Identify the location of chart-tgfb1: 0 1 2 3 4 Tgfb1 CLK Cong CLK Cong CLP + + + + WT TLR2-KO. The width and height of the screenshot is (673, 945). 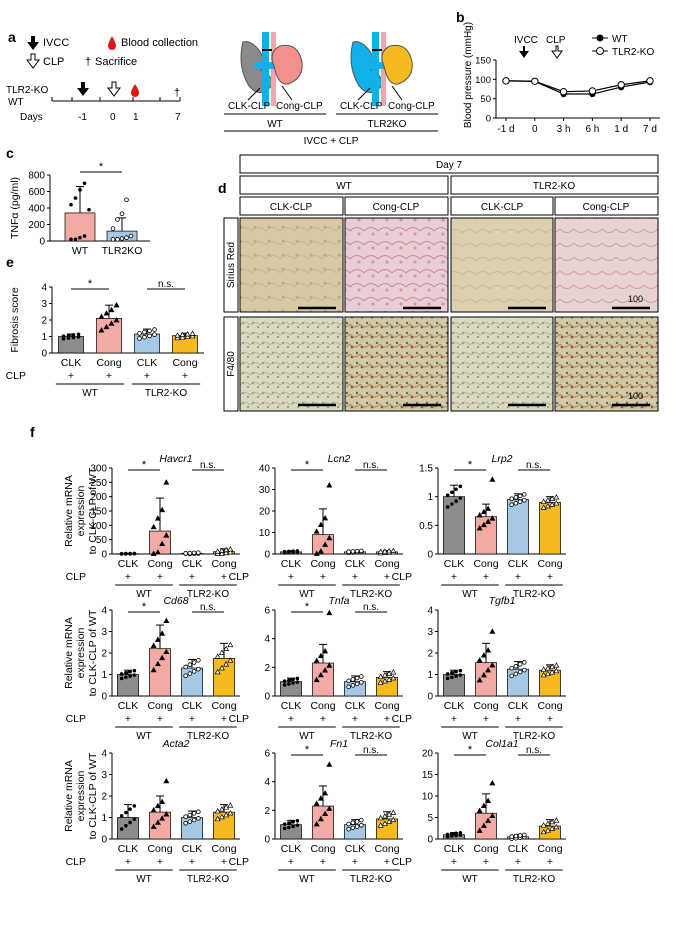
(479, 668).